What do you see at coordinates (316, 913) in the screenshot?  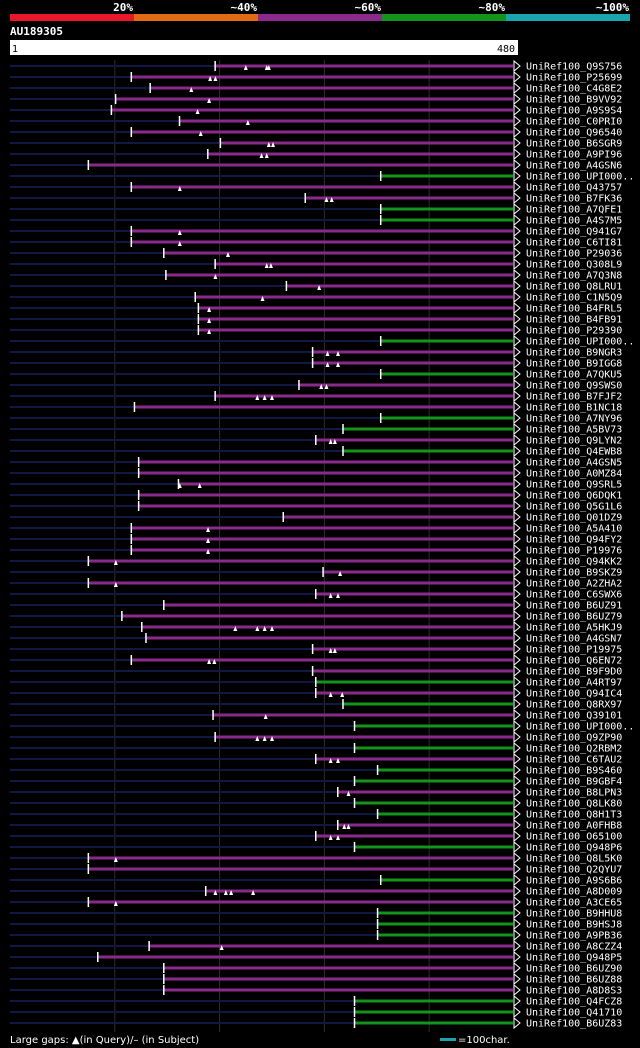 I see `hit-row: UniRef100_B9HHU8` at bounding box center [316, 913].